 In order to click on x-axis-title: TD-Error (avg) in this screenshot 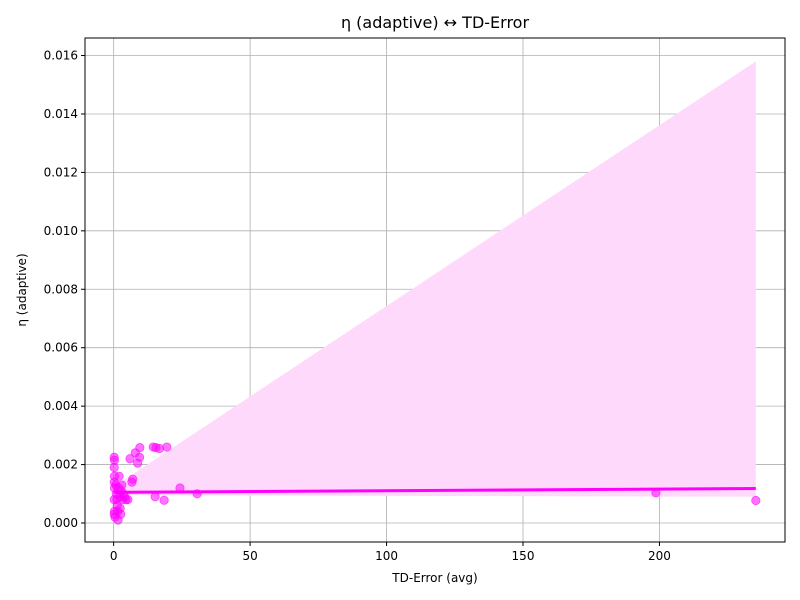, I will do `click(434, 578)`.